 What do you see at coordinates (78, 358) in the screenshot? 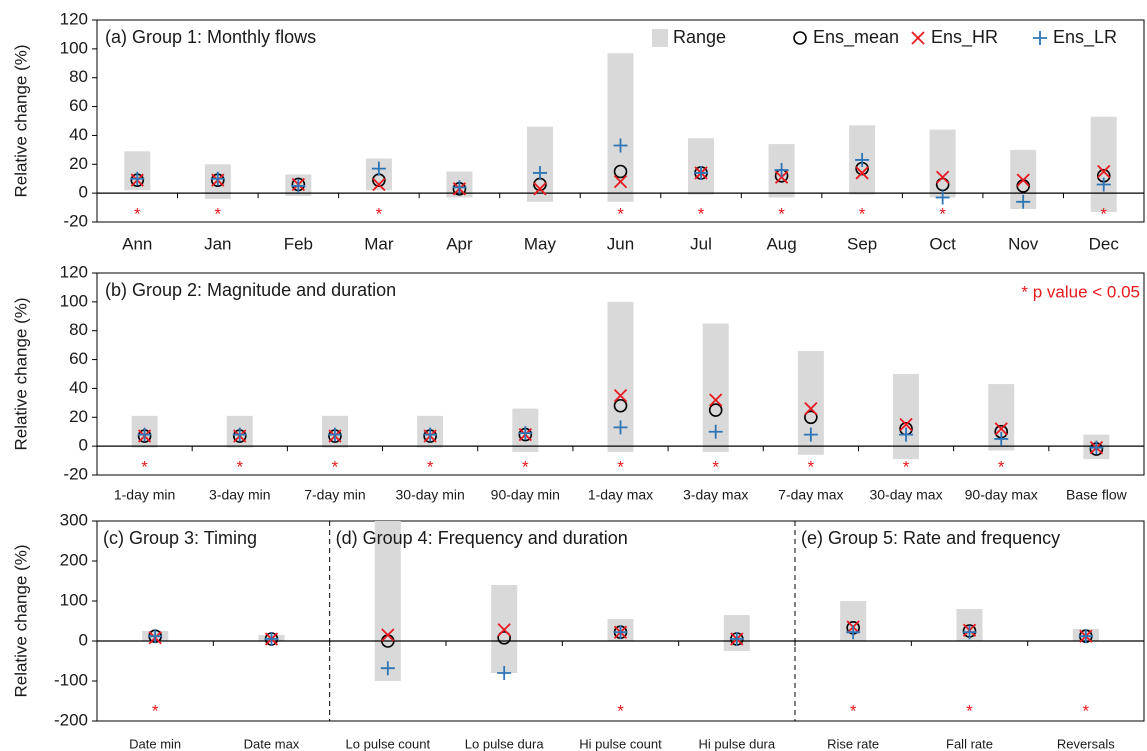
I see `y-tick-label: 60` at bounding box center [78, 358].